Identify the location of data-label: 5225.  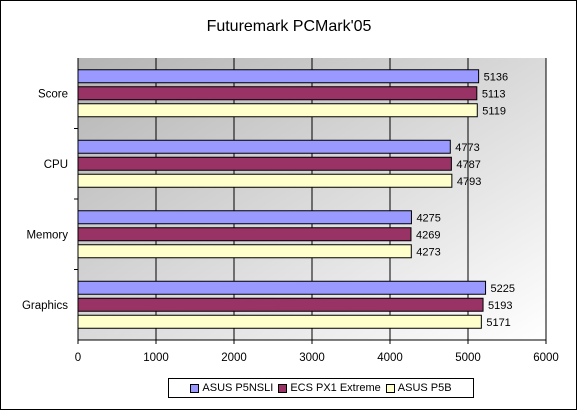
(503, 289).